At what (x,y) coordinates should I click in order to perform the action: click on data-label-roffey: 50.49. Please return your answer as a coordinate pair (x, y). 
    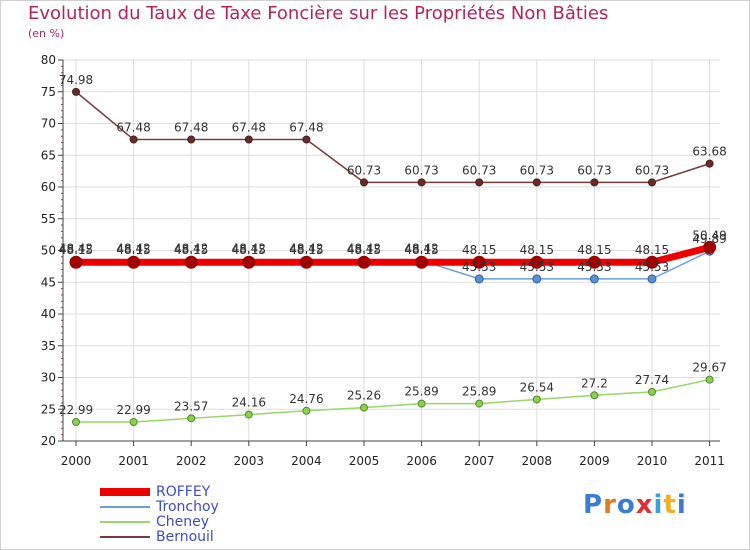
    Looking at the image, I should click on (709, 235).